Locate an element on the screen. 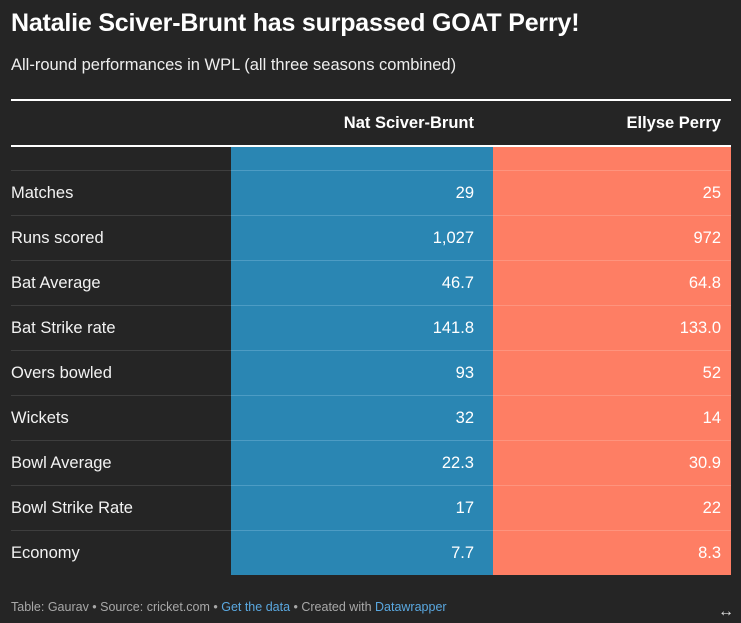  row-label: Bowl Average is located at coordinates (61, 463).